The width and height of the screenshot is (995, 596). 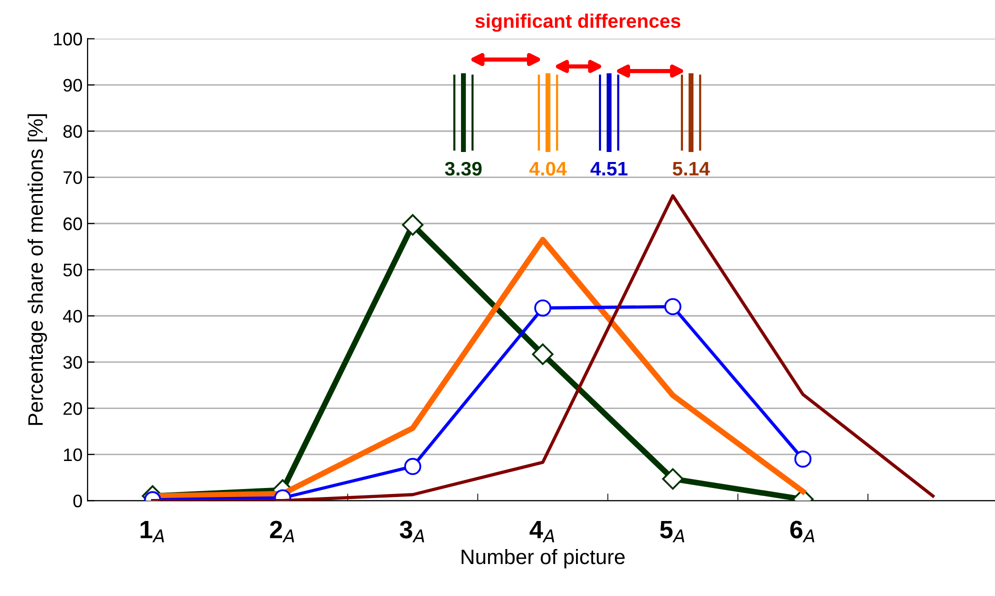 What do you see at coordinates (691, 169) in the screenshot?
I see `ref-line-label: 5.14` at bounding box center [691, 169].